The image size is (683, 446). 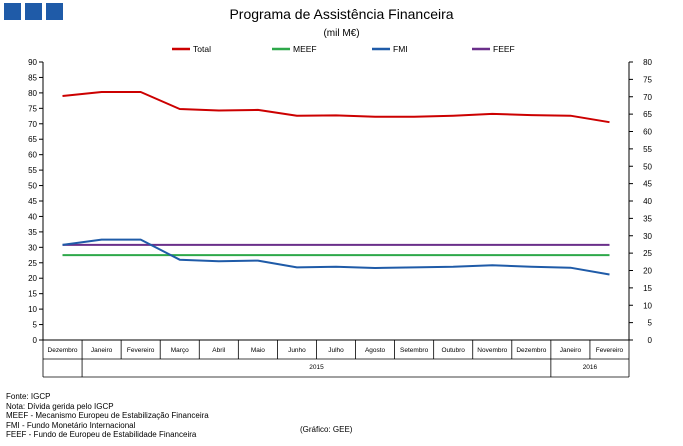 I want to click on series-line-fmi, so click(x=336, y=257).